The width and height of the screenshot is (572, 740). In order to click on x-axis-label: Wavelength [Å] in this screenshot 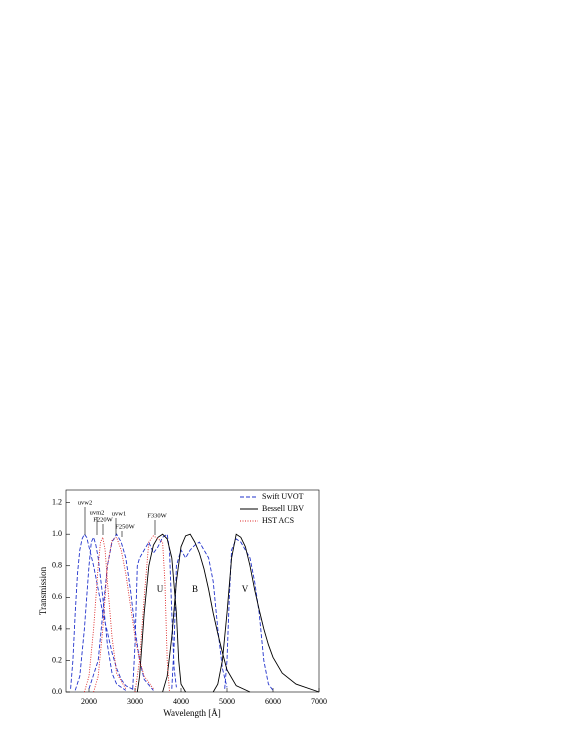, I will do `click(192, 713)`.